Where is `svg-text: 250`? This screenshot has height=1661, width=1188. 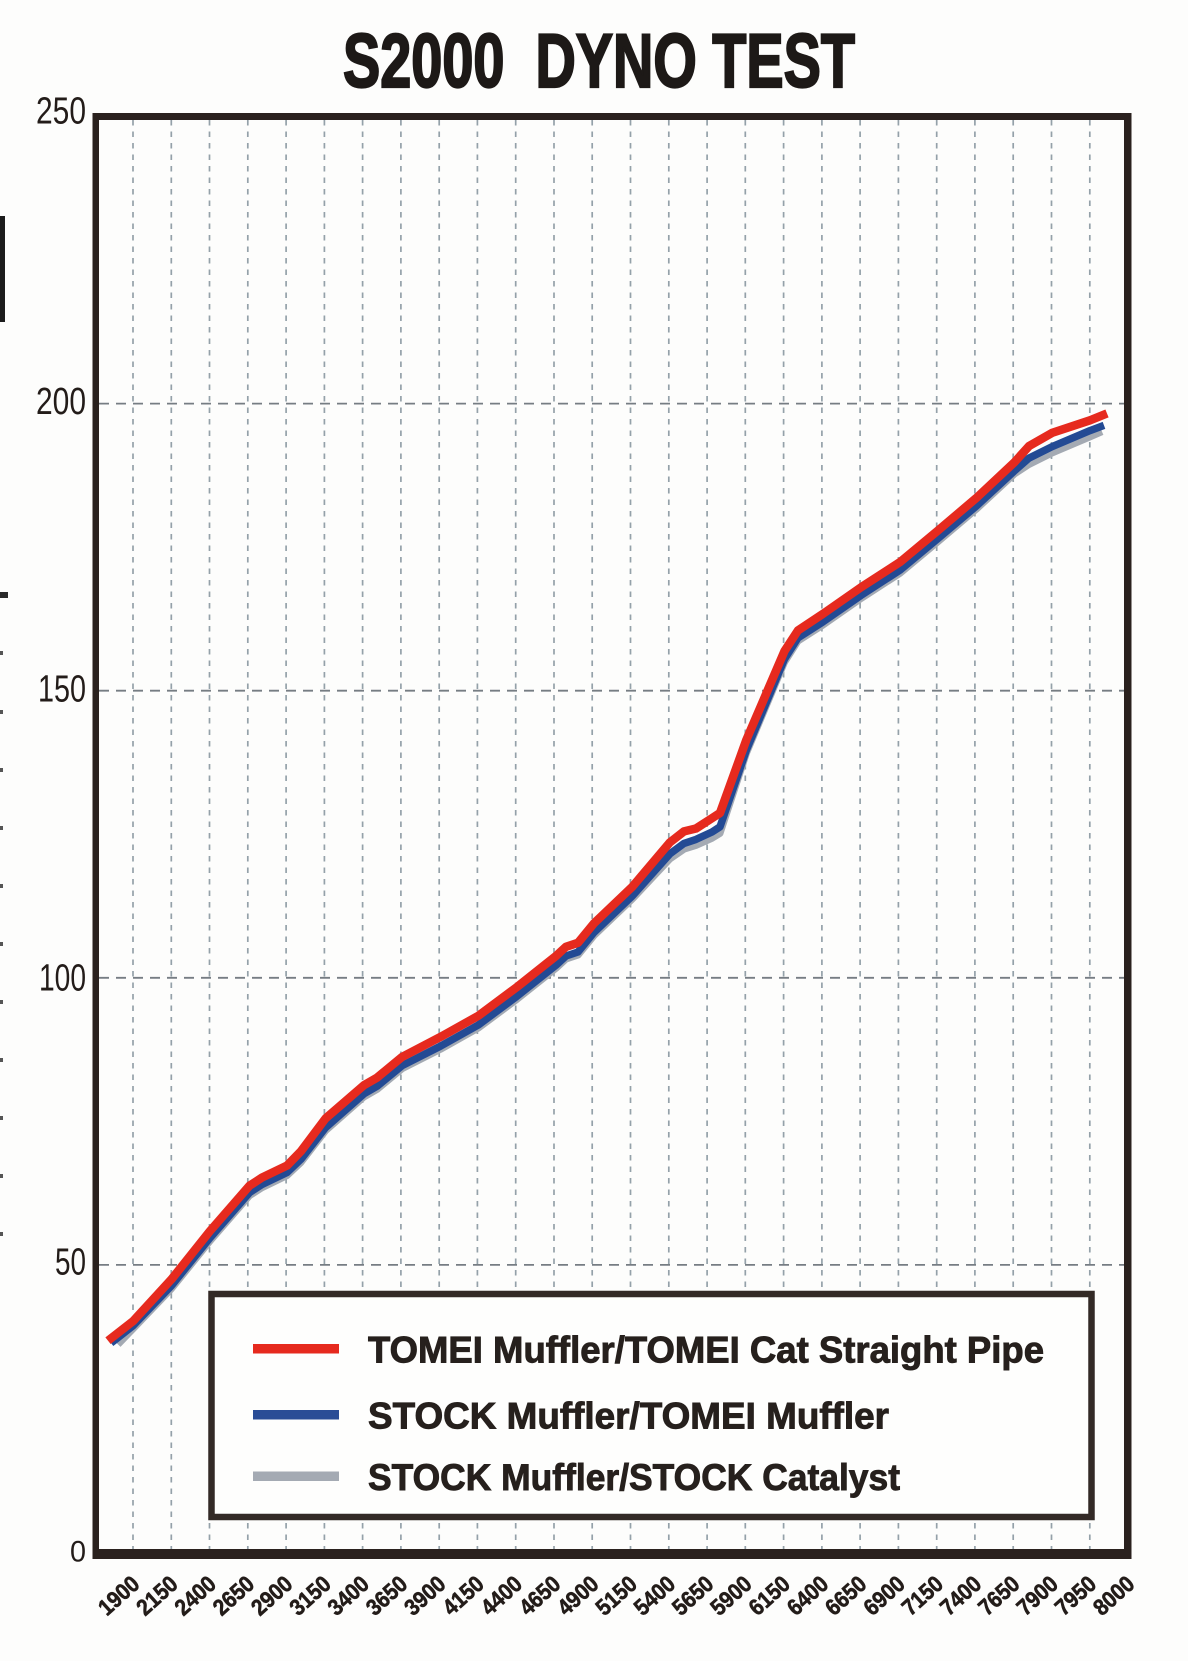 svg-text: 250 is located at coordinates (61, 112).